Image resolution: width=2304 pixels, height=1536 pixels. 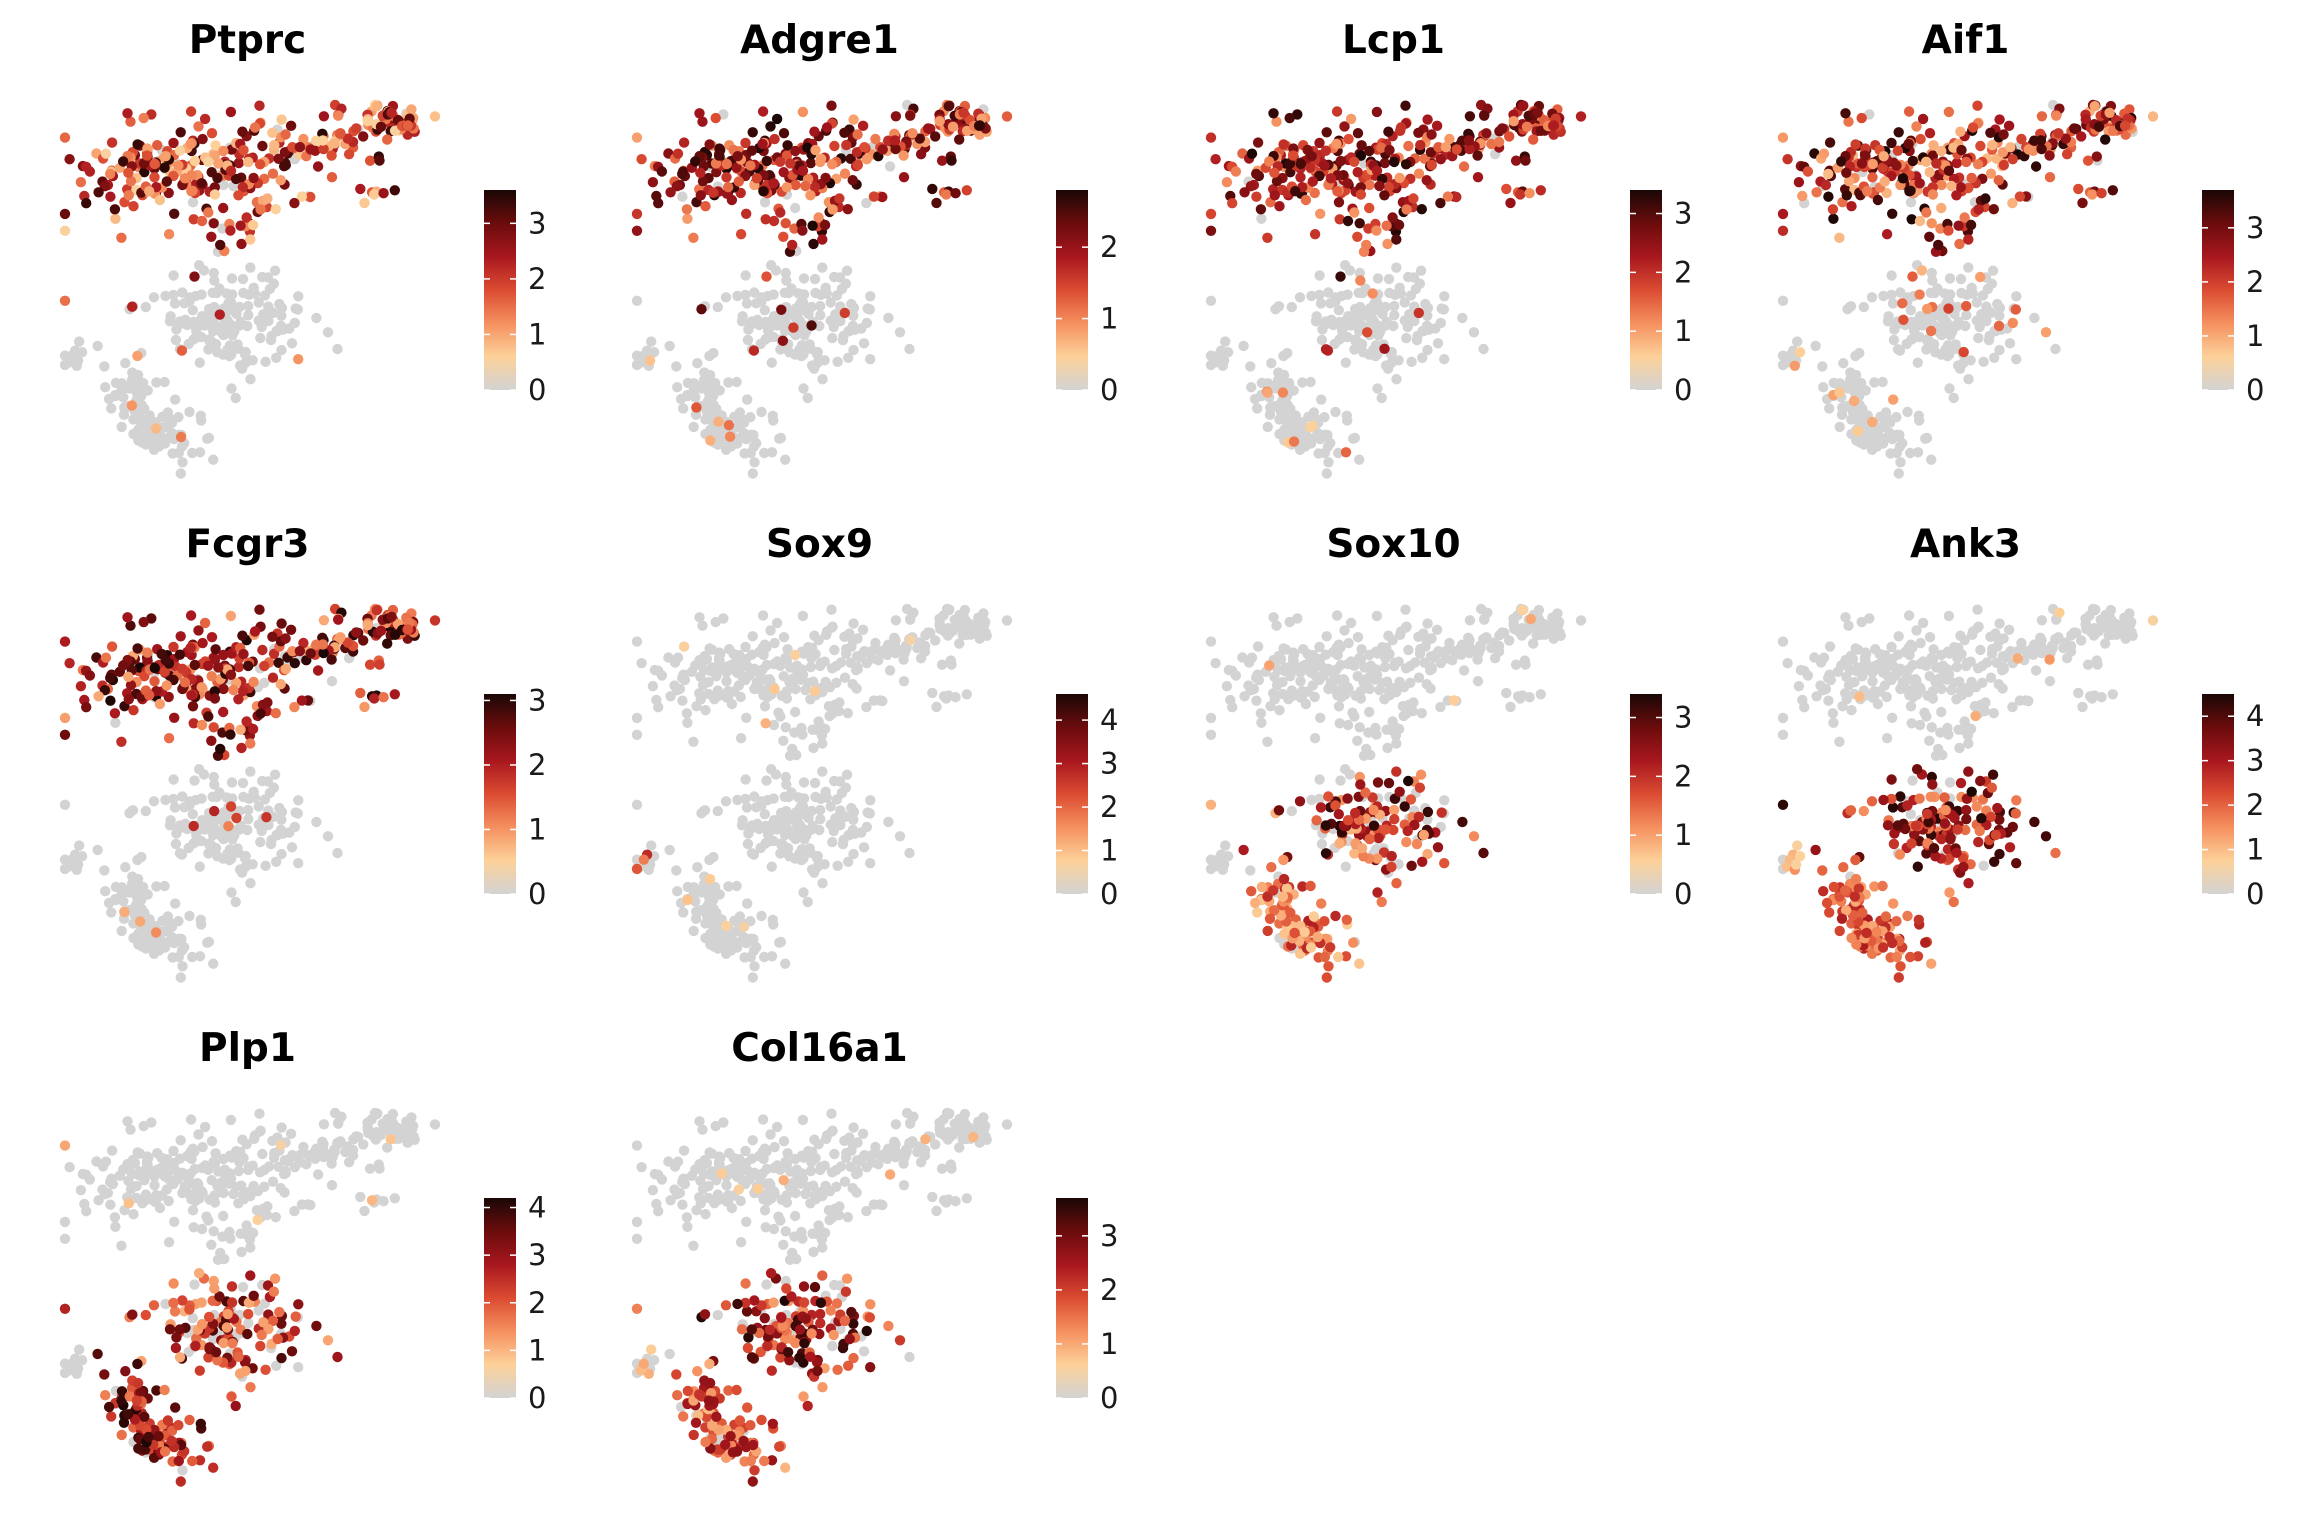 I want to click on colorbar-tick-label: 3, so click(x=1109, y=764).